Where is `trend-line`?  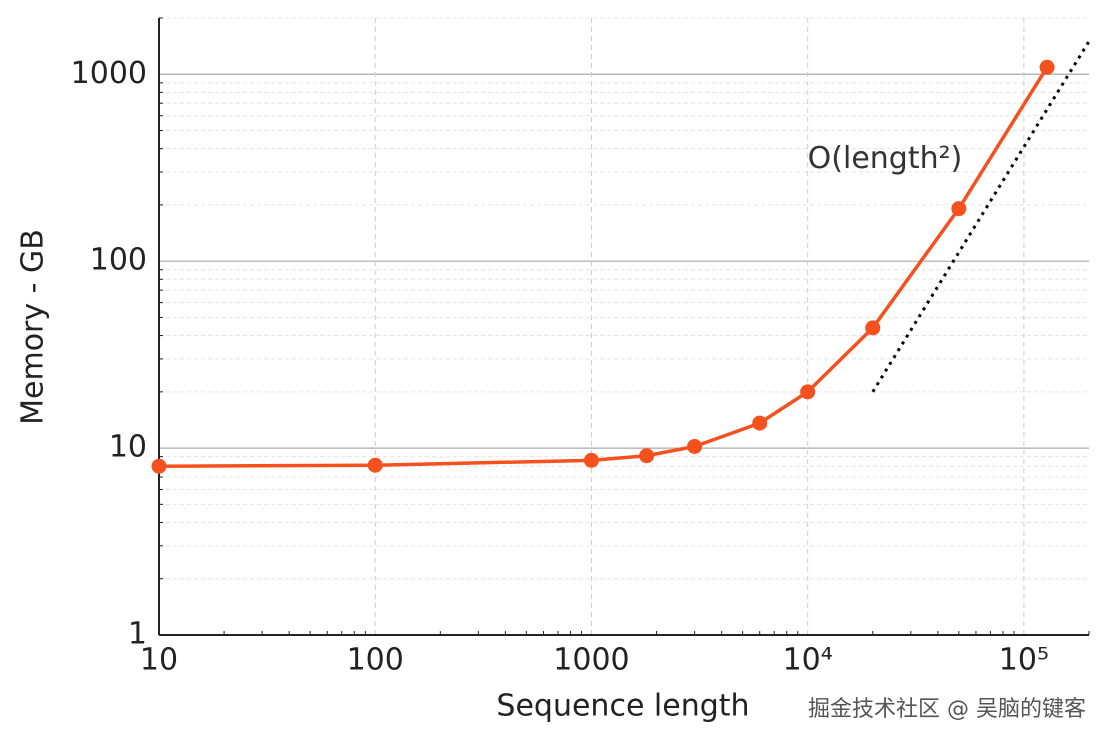
trend-line is located at coordinates (981, 216).